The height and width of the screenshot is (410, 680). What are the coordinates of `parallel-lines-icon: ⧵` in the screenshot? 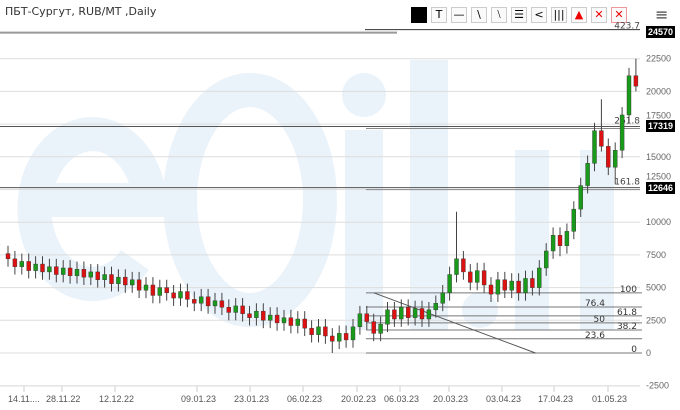 It's located at (499, 15).